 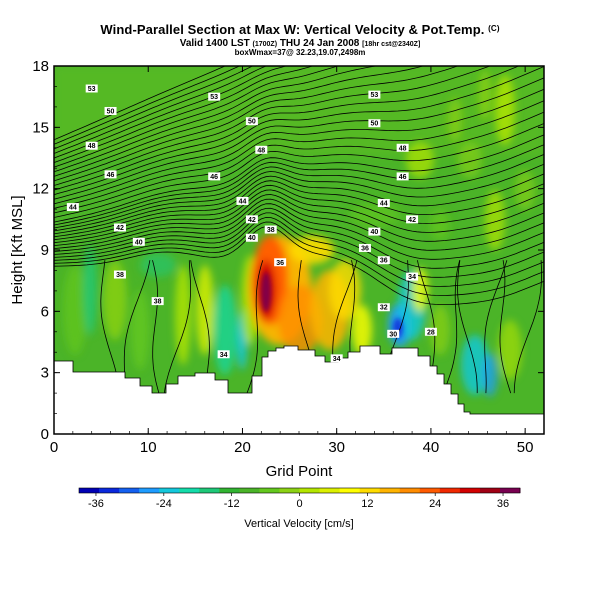 I want to click on contour-label: 30, so click(x=393, y=333).